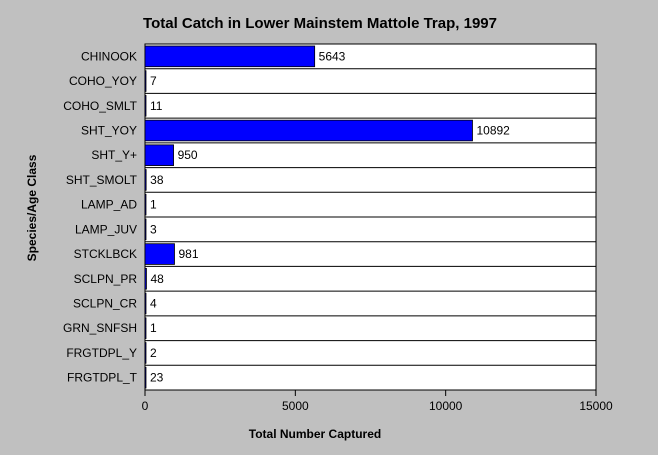 Image resolution: width=658 pixels, height=455 pixels. Describe the element at coordinates (157, 180) in the screenshot. I see `data-label: 38` at that location.